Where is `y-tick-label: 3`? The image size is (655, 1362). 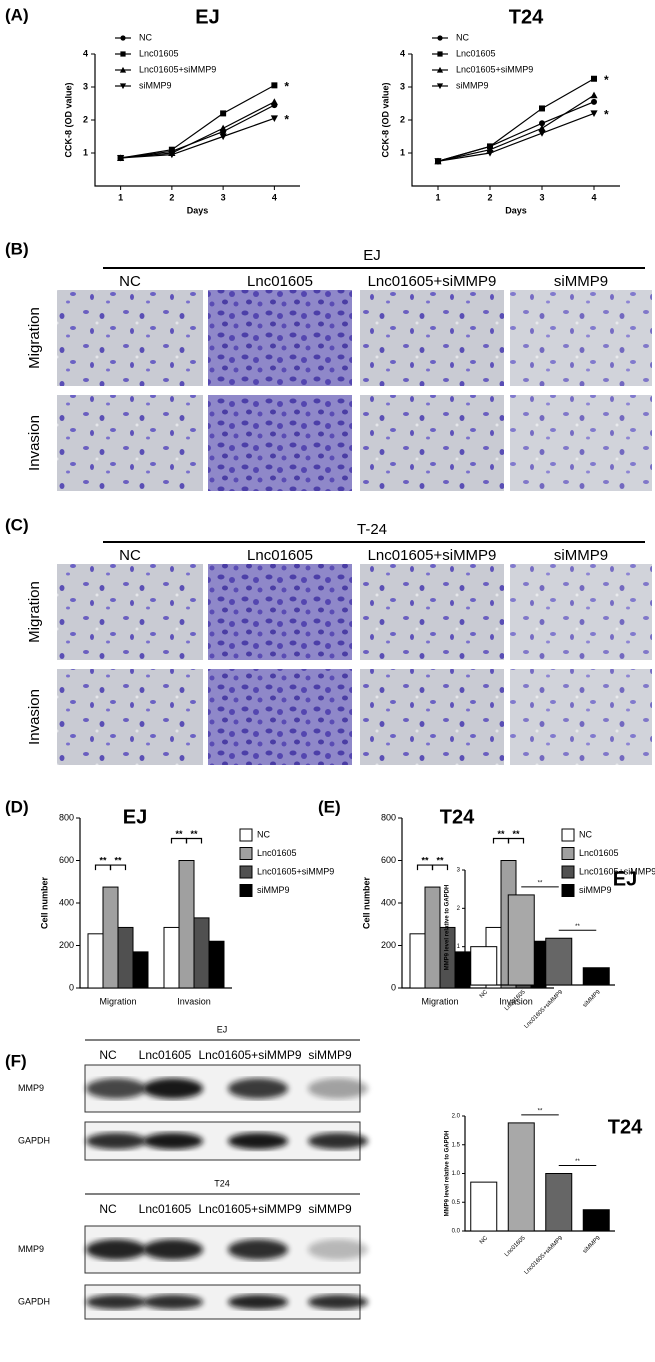
y-tick-label: 3 is located at coordinates (459, 871).